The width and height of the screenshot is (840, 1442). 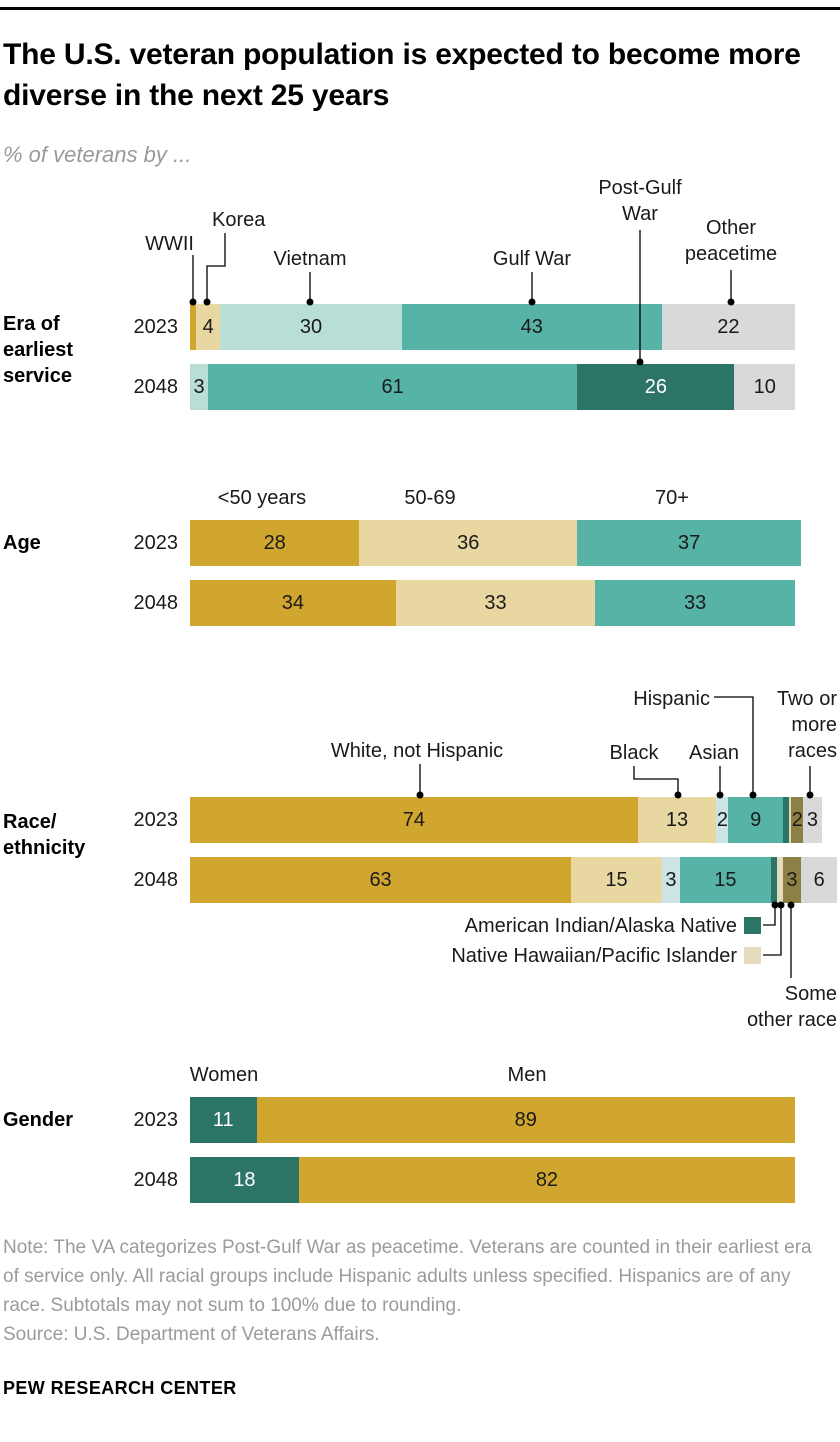 What do you see at coordinates (594, 956) in the screenshot?
I see `legend-label-native-hawaiian-pacific-islander: Native Hawaiian/Pacific Islander` at bounding box center [594, 956].